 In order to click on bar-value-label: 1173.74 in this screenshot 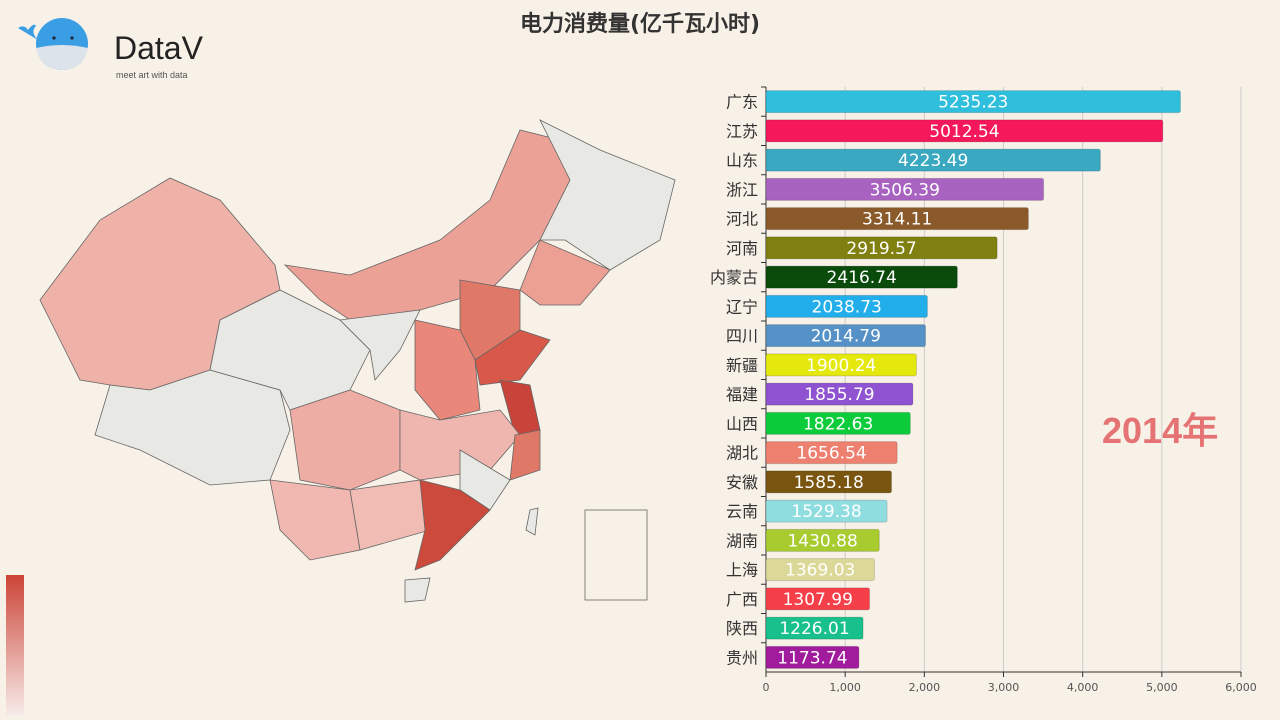, I will do `click(812, 658)`.